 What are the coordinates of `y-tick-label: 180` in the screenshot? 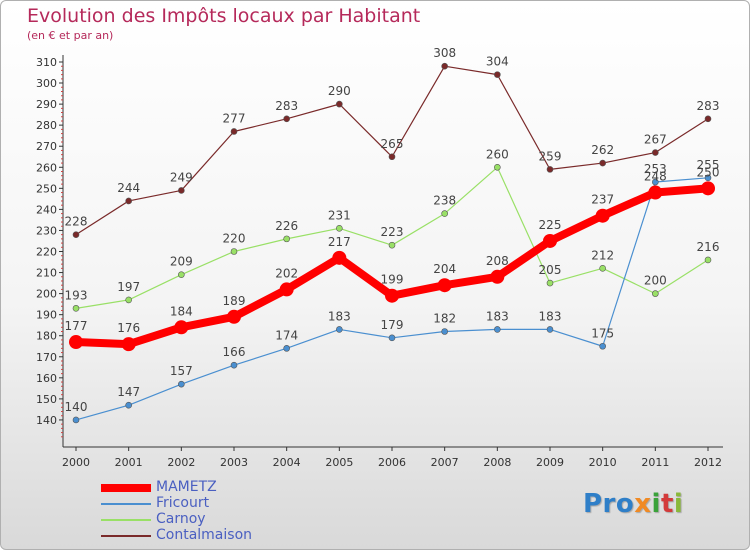 It's located at (46, 336).